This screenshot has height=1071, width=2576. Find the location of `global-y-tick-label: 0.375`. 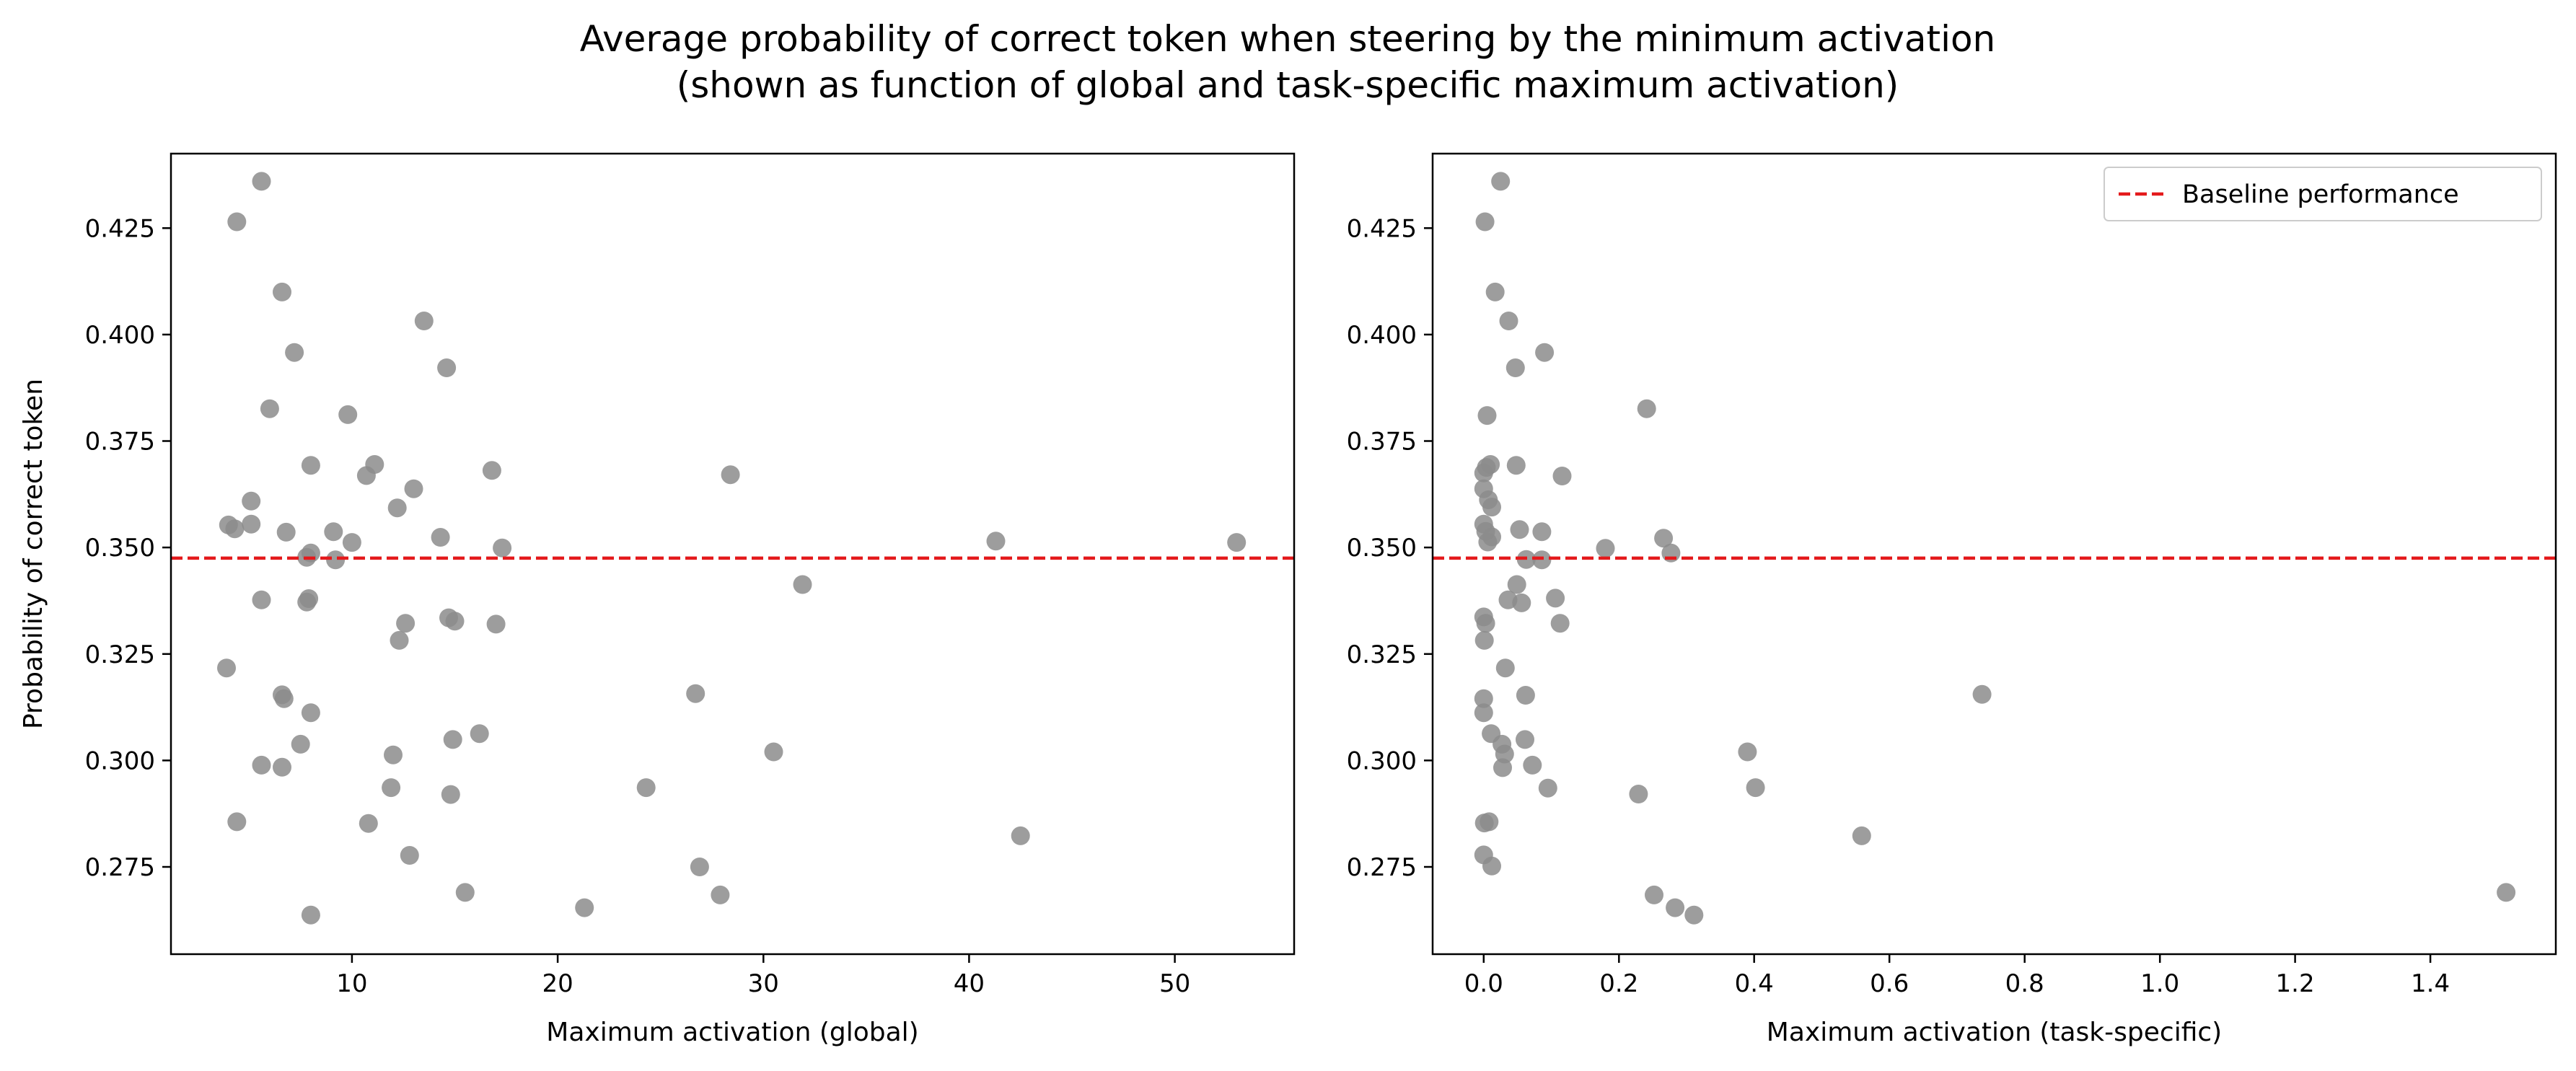

global-y-tick-label: 0.375 is located at coordinates (120, 442).